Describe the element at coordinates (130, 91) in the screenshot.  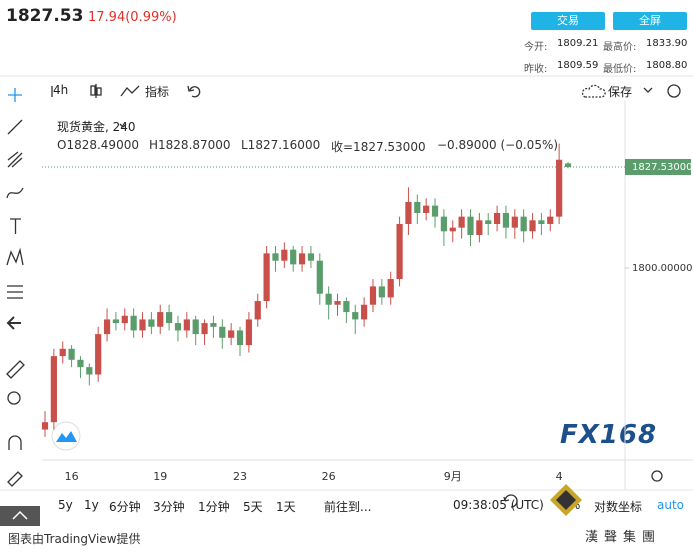
I see `indicator-icon` at that location.